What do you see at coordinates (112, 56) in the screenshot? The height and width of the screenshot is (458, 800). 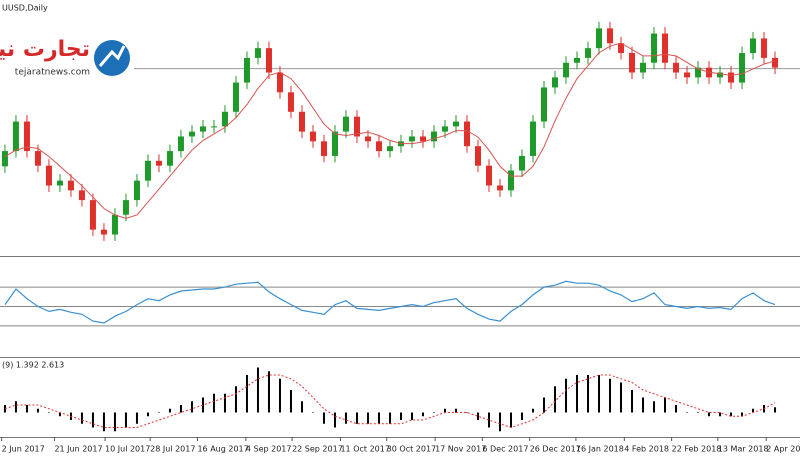 I see `logo-swoosh` at bounding box center [112, 56].